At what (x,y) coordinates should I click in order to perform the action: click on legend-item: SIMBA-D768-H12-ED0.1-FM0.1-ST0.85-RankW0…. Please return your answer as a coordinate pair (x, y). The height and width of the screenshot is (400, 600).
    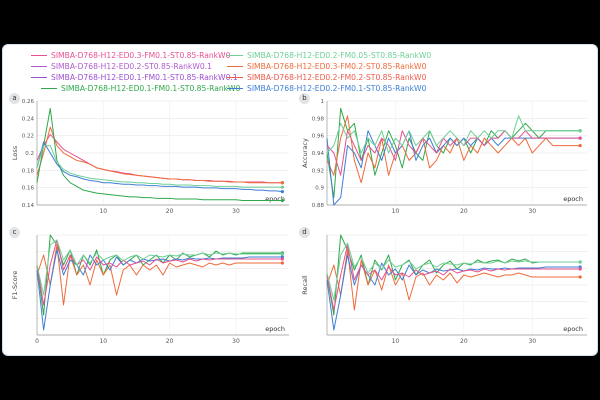
    Looking at the image, I should click on (134, 77).